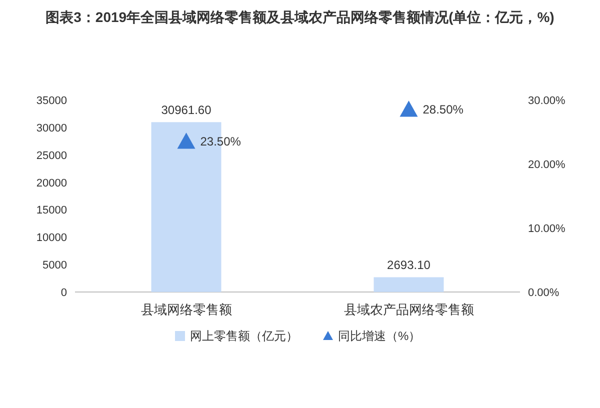  I want to click on data-label: 30961.60, so click(186, 110).